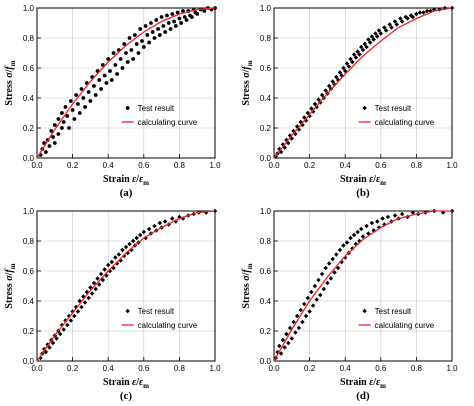 The width and height of the screenshot is (474, 406). Describe the element at coordinates (180, 165) in the screenshot. I see `x-tick-label: 0.8` at that location.